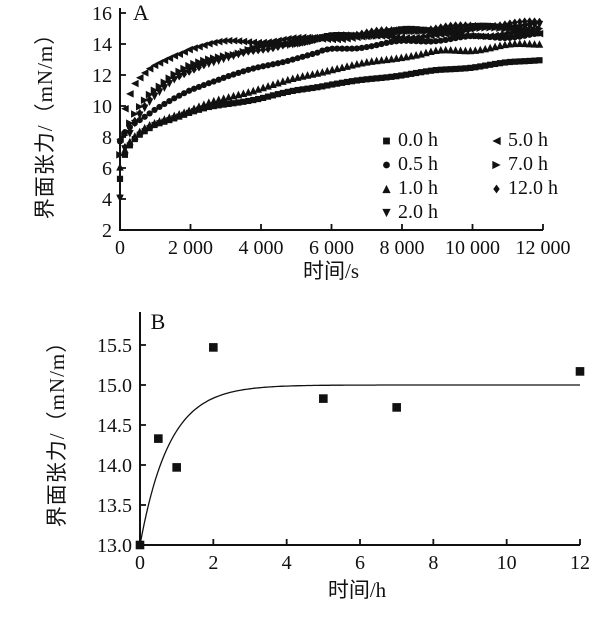 The image size is (610, 620). What do you see at coordinates (190, 248) in the screenshot?
I see `chart-a-x-tick-label: 2 000` at bounding box center [190, 248].